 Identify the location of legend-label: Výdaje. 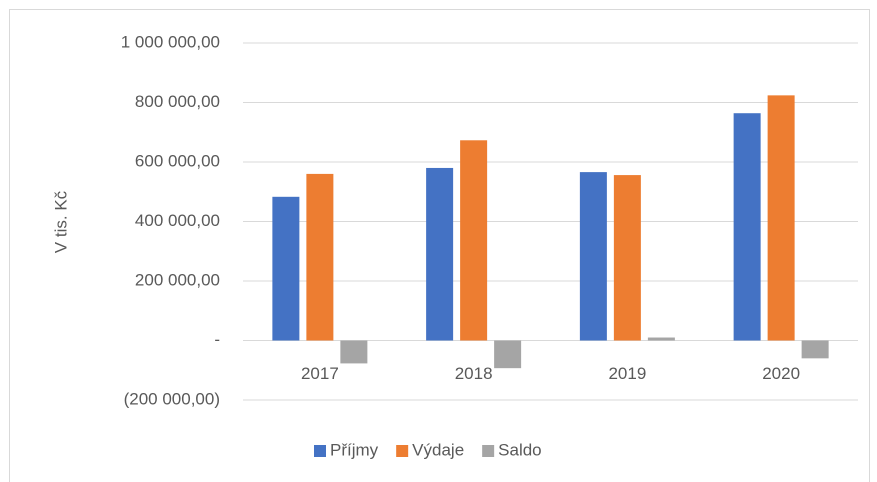
(438, 449).